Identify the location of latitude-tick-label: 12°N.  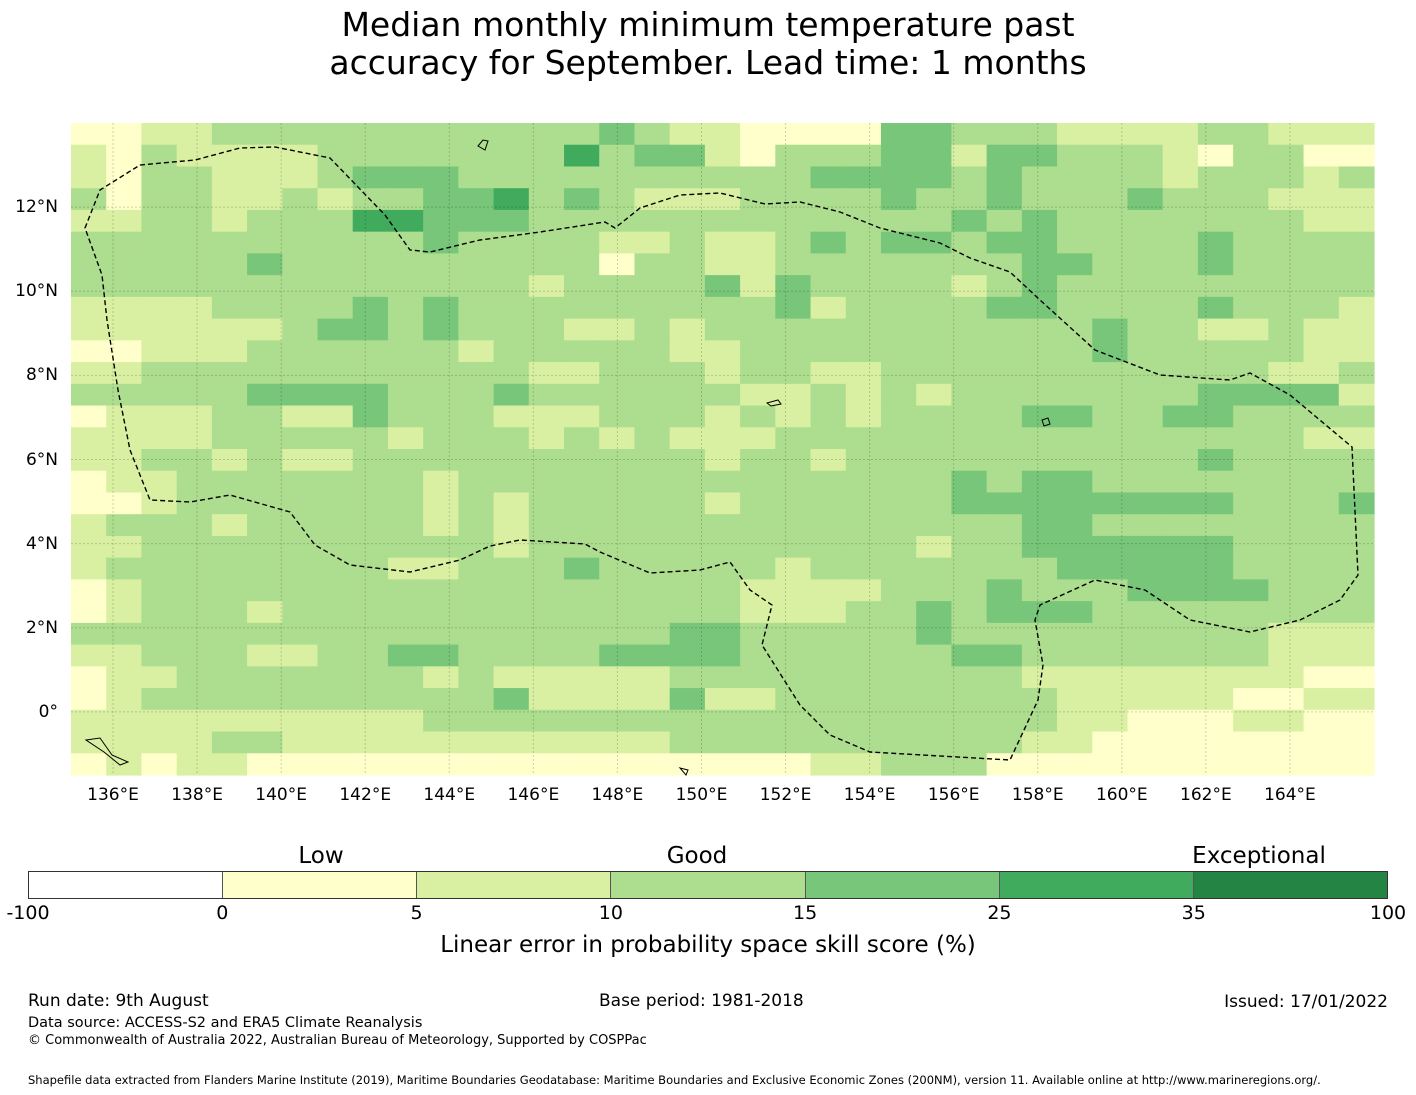
(36, 207).